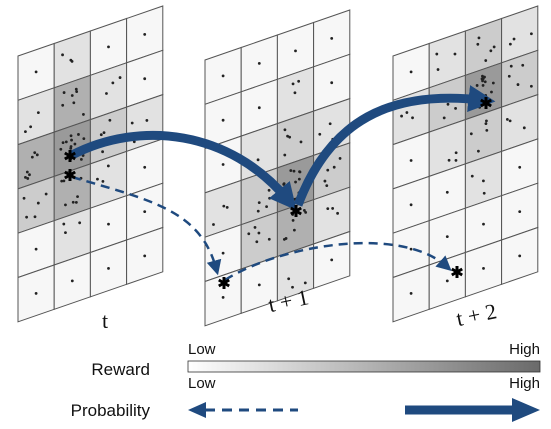 This screenshot has height=429, width=551. What do you see at coordinates (364, 366) in the screenshot?
I see `reward-gradient` at bounding box center [364, 366].